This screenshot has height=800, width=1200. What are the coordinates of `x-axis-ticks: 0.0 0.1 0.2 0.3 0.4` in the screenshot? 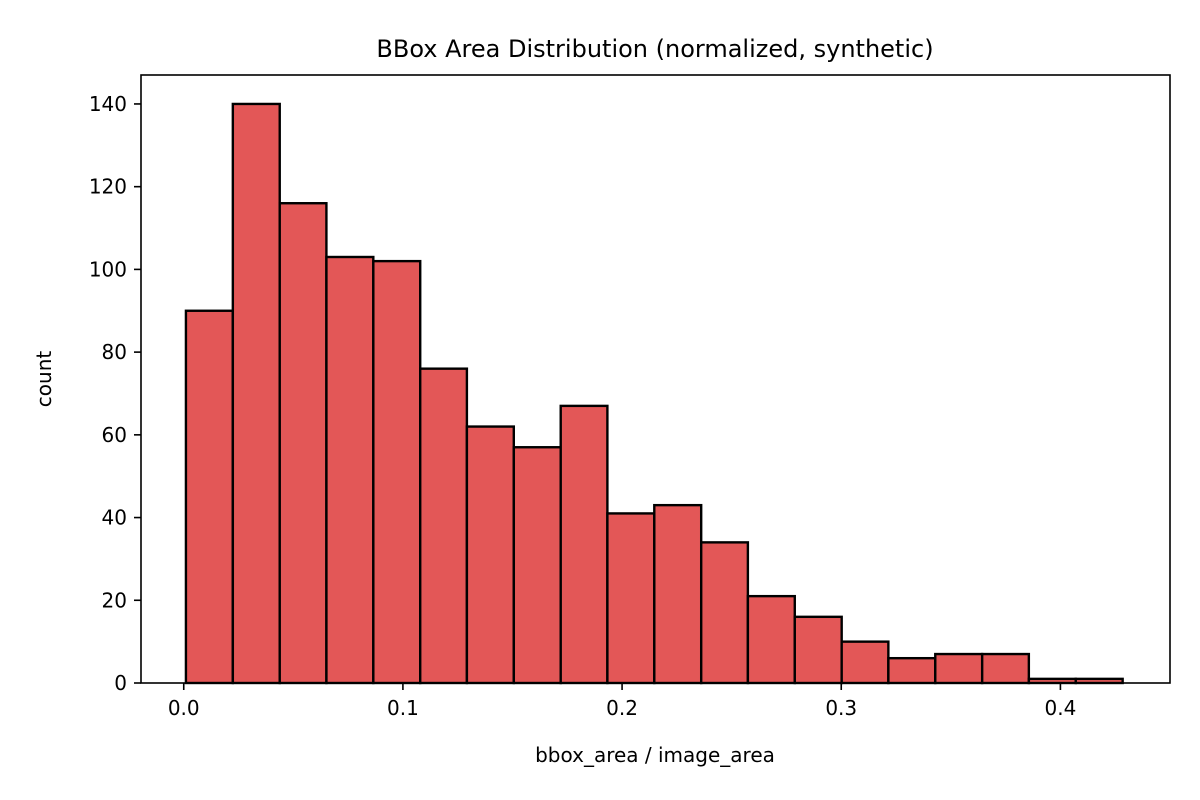 It's located at (622, 701).